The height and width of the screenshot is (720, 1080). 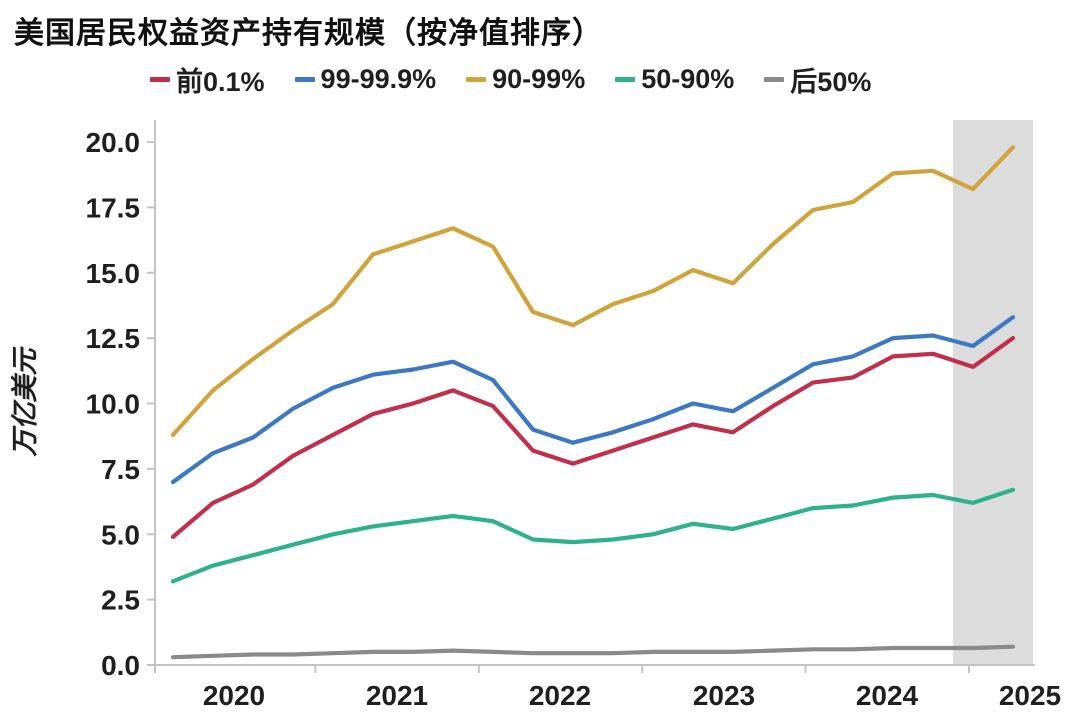 What do you see at coordinates (831, 82) in the screenshot?
I see `legend-label: 后50%` at bounding box center [831, 82].